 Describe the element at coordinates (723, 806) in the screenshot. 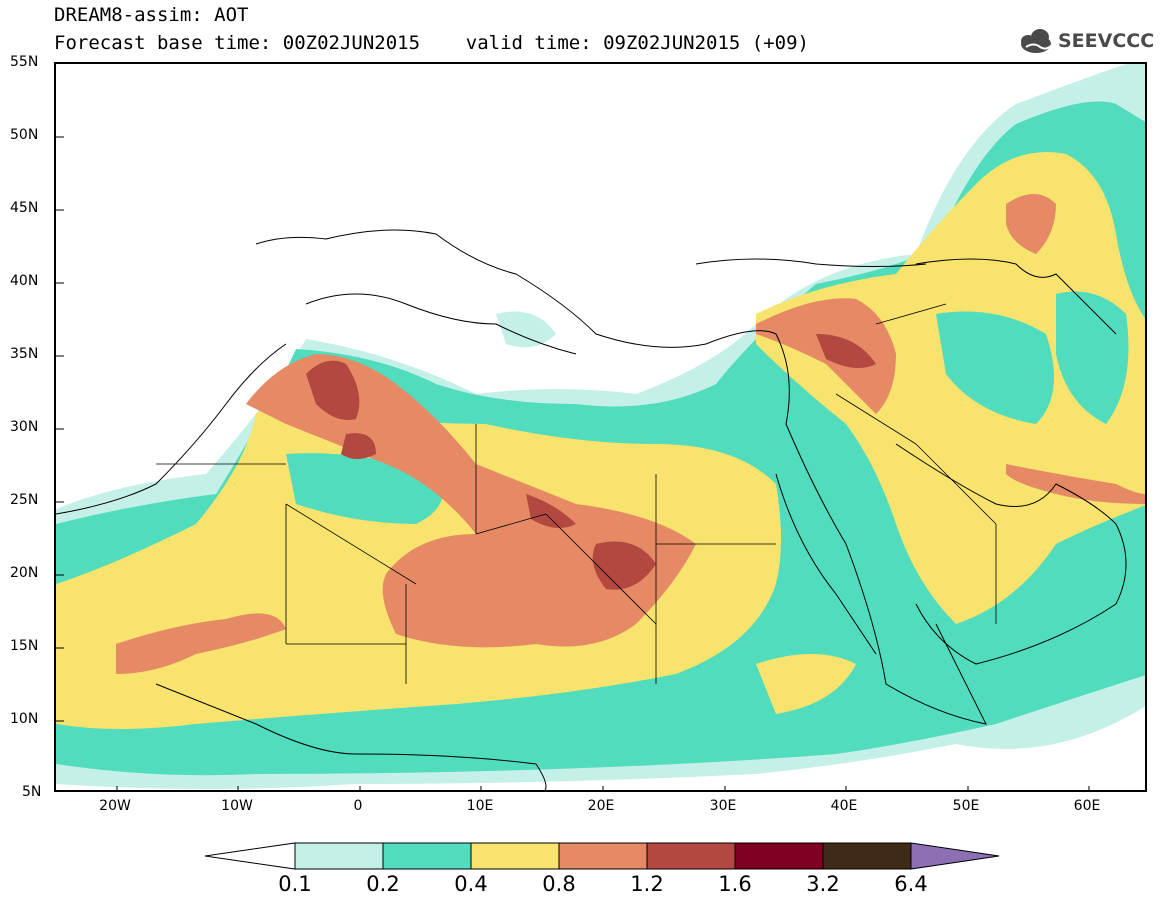

I see `lon-label: 30E` at that location.